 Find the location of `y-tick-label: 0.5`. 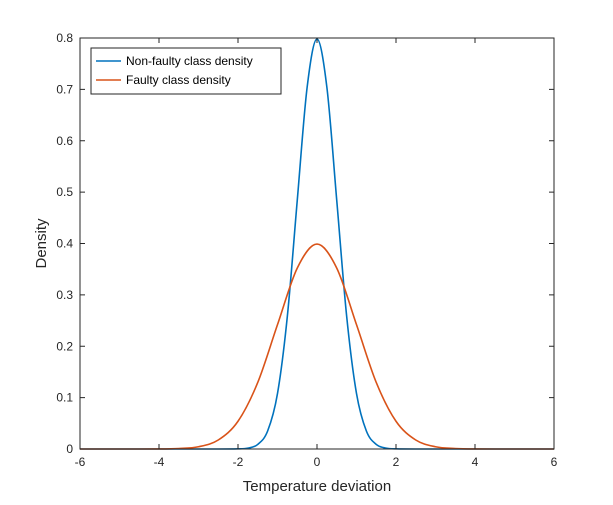

y-tick-label: 0.5 is located at coordinates (64, 192).